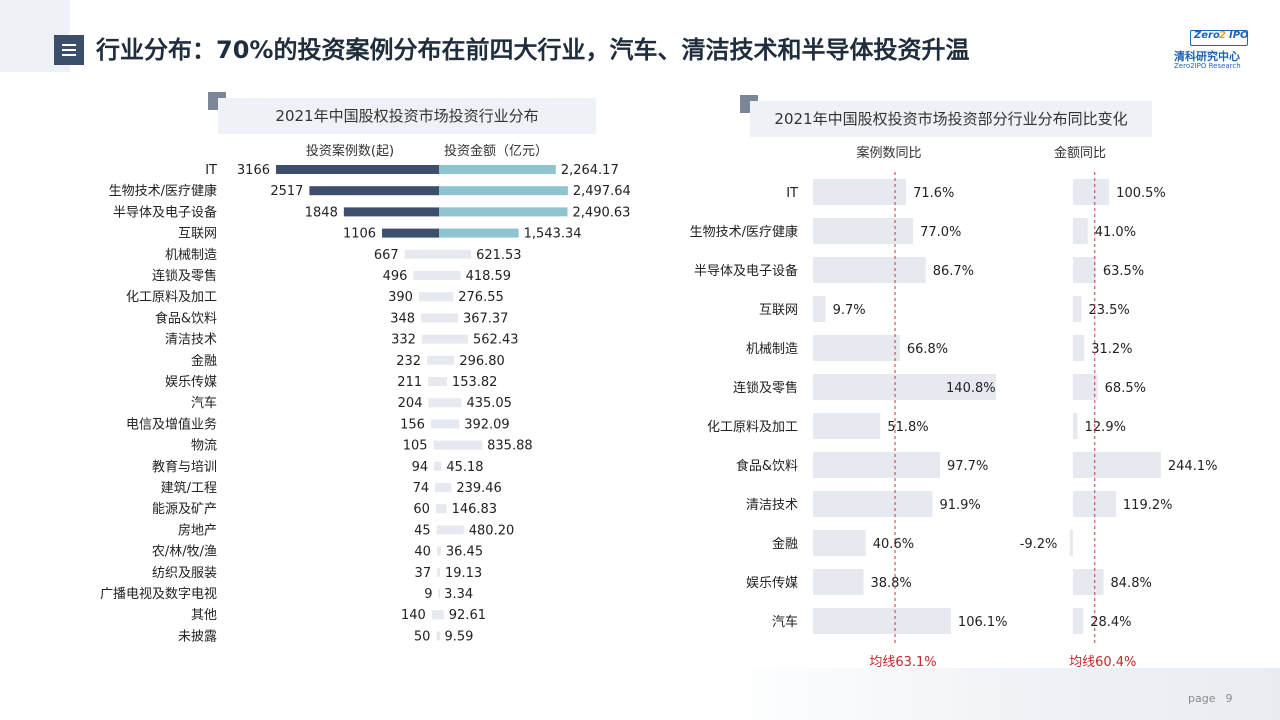 The height and width of the screenshot is (720, 1280). What do you see at coordinates (286, 191) in the screenshot?
I see `cases-value-label: 2517` at bounding box center [286, 191].